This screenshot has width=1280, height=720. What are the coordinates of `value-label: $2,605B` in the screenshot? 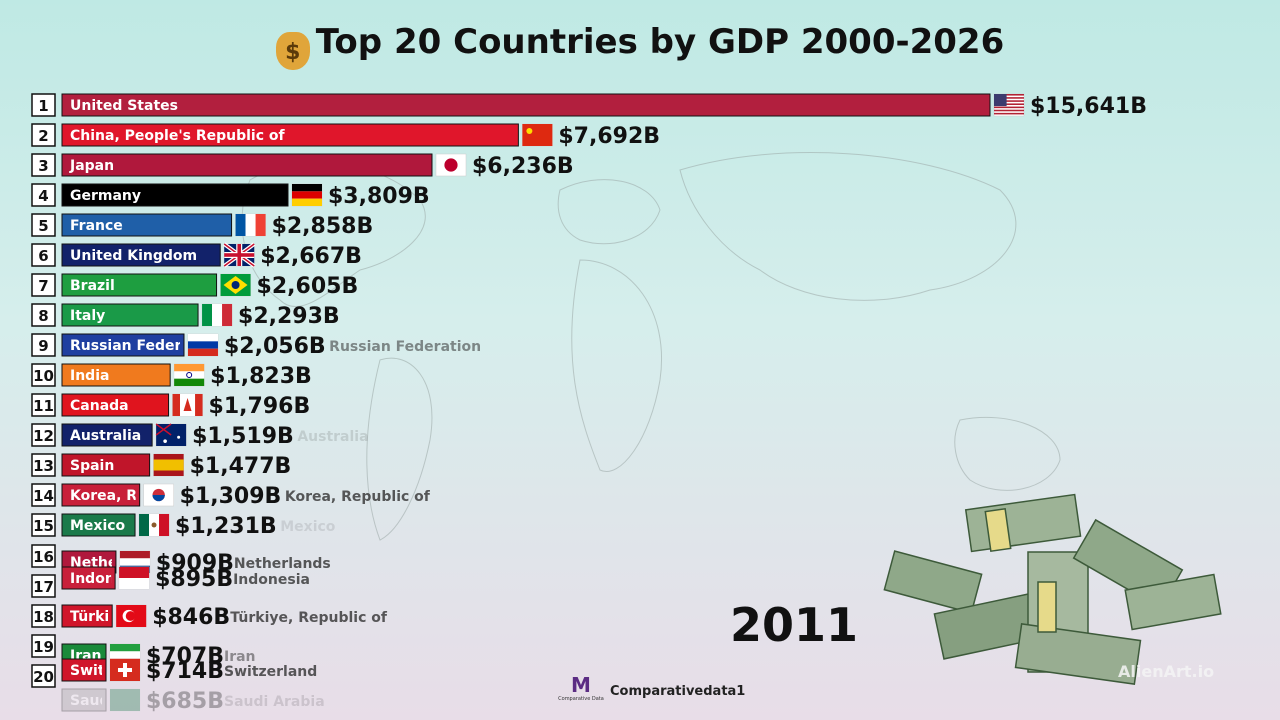 It's located at (308, 286).